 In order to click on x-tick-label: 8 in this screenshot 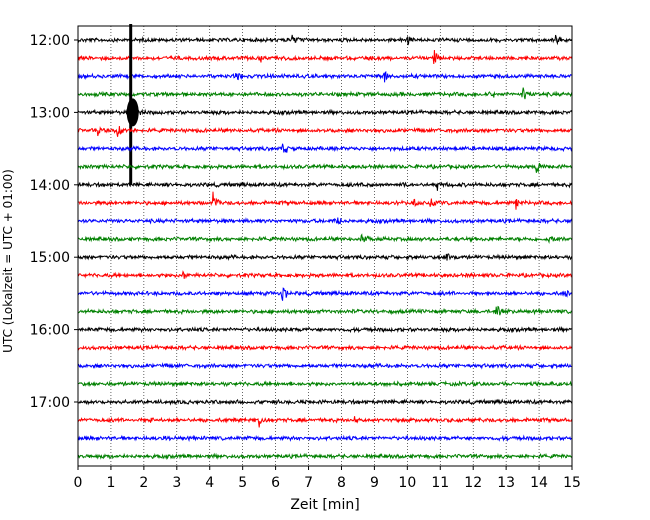, I will do `click(341, 483)`.